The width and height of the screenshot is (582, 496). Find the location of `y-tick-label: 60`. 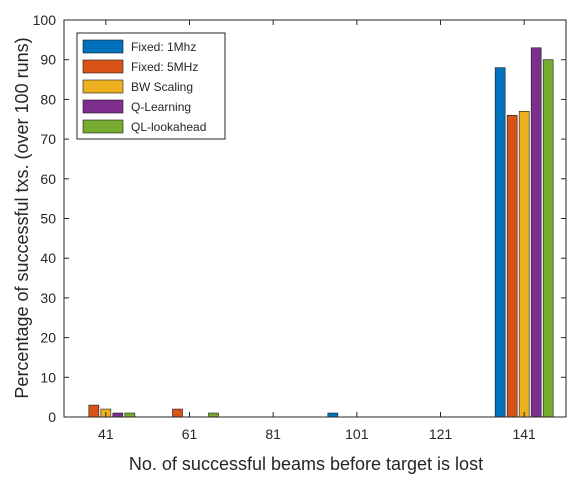

y-tick-label: 60 is located at coordinates (48, 179).